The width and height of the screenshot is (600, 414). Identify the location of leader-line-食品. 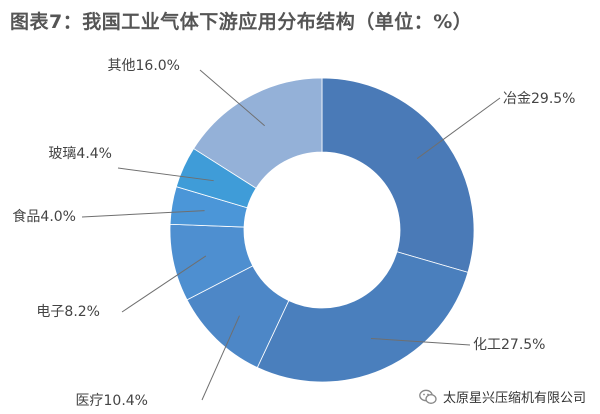
(143, 214).